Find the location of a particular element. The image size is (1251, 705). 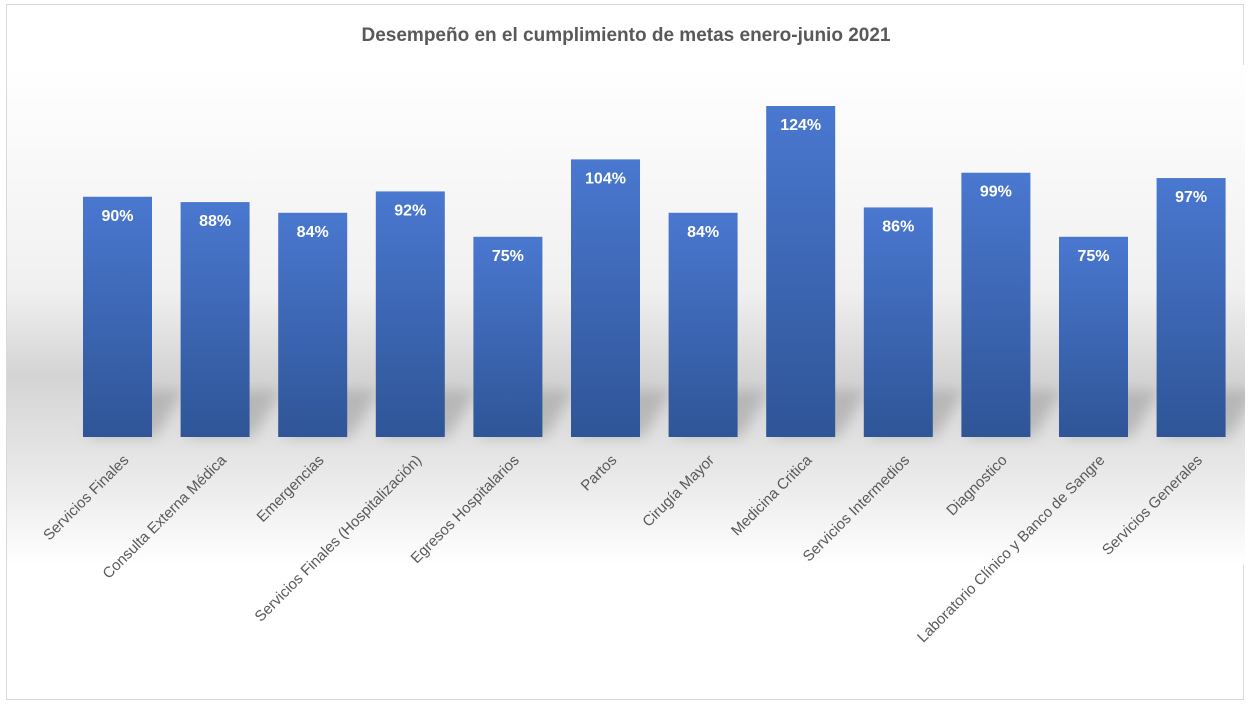

bar-value-label: 104% is located at coordinates (605, 178).